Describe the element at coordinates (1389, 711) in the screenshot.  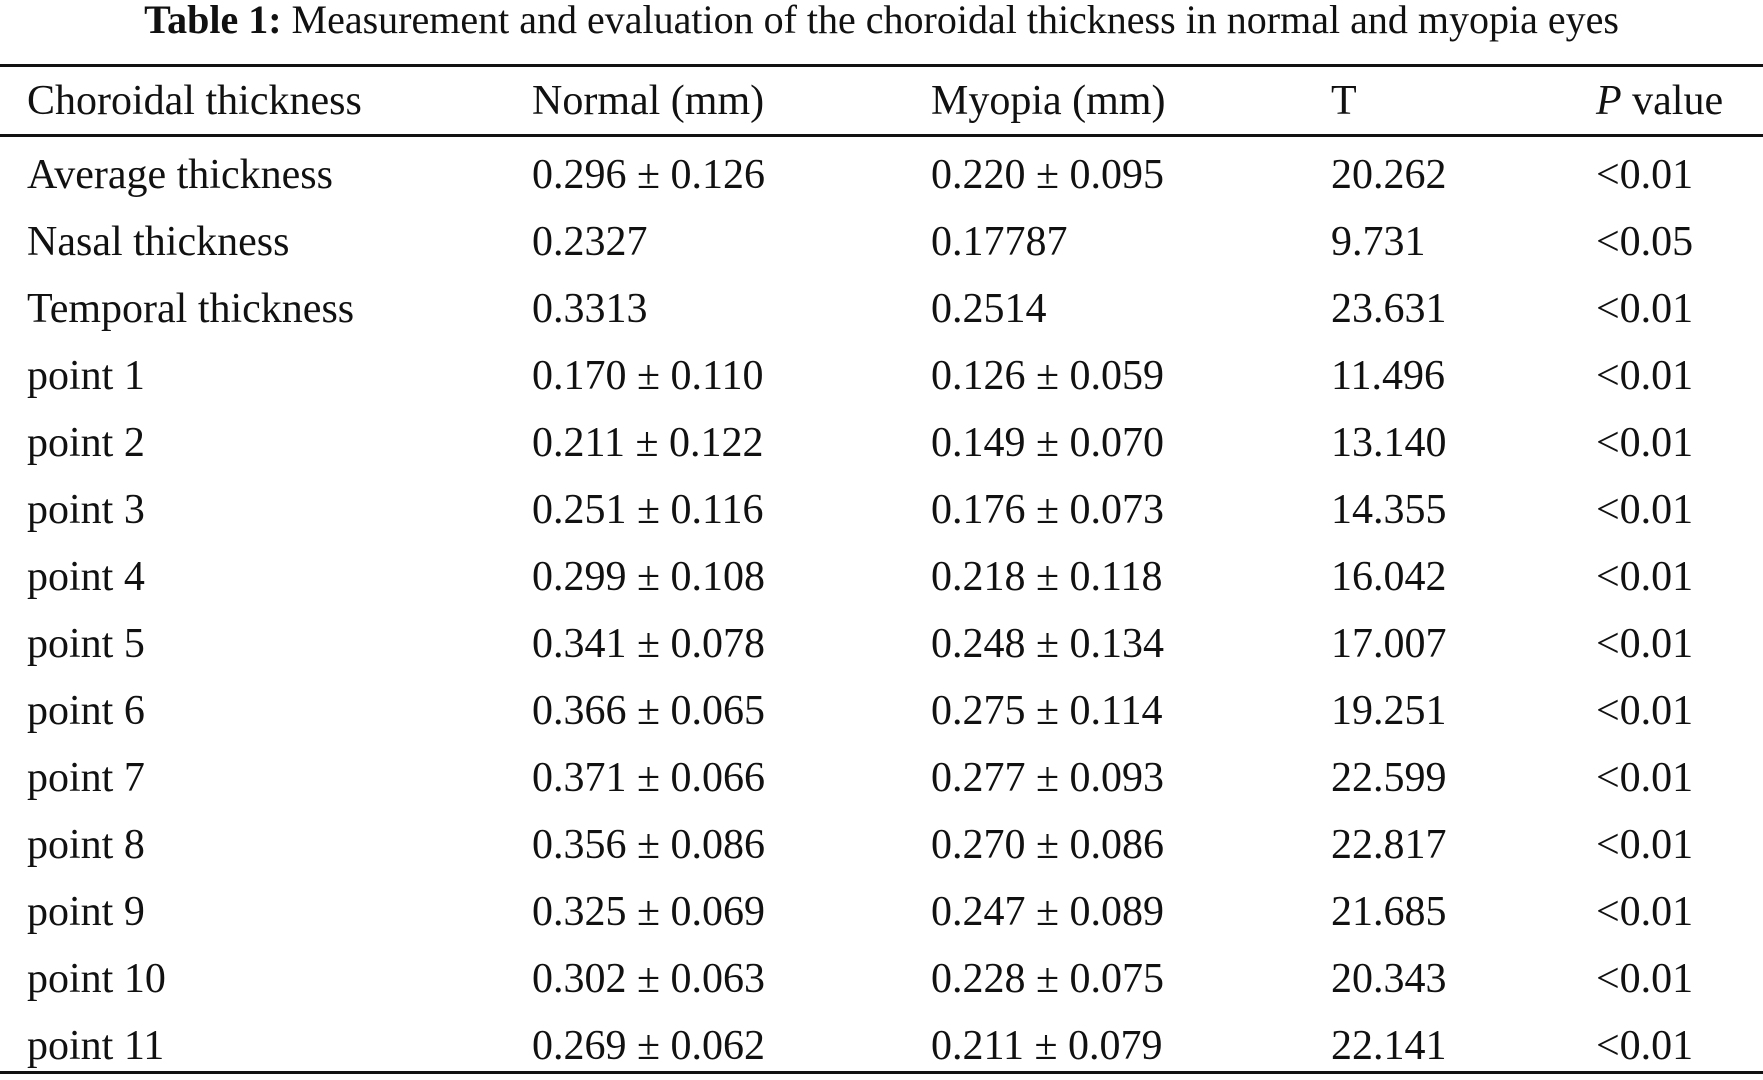
I see `t-value: 19.251` at that location.